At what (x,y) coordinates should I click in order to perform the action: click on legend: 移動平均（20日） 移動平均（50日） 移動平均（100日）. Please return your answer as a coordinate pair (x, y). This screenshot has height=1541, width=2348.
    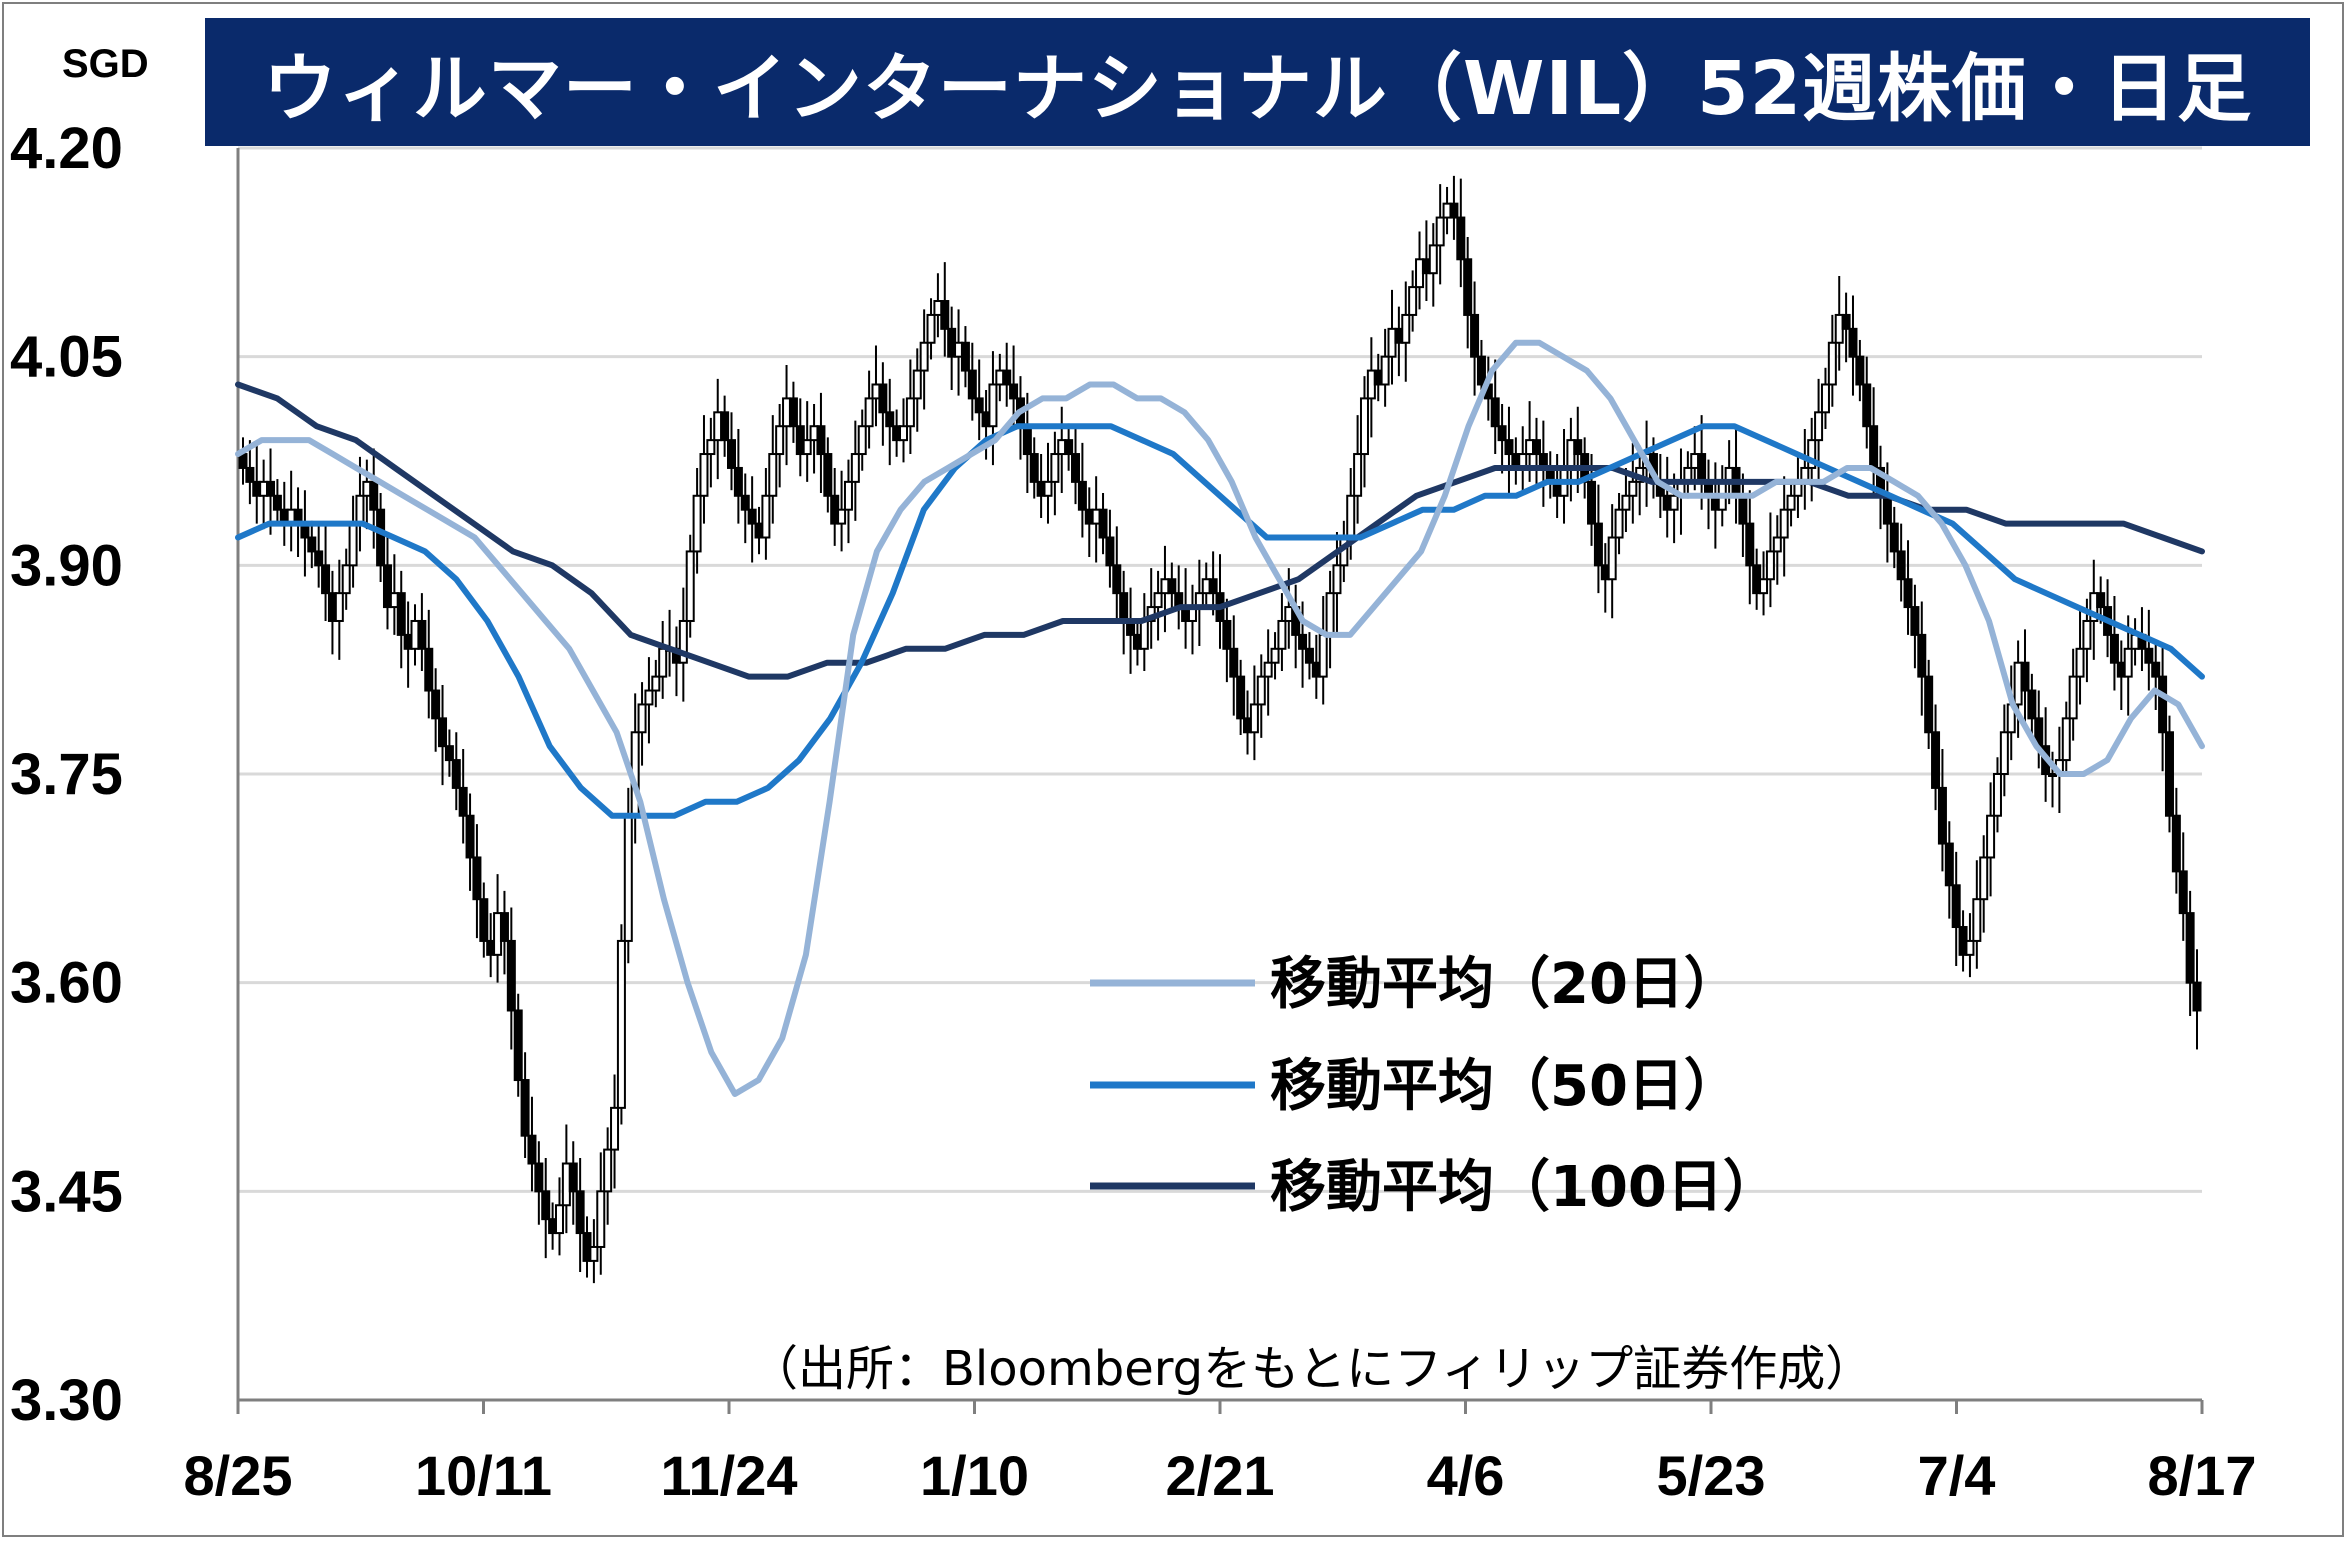
    Looking at the image, I should click on (1434, 1086).